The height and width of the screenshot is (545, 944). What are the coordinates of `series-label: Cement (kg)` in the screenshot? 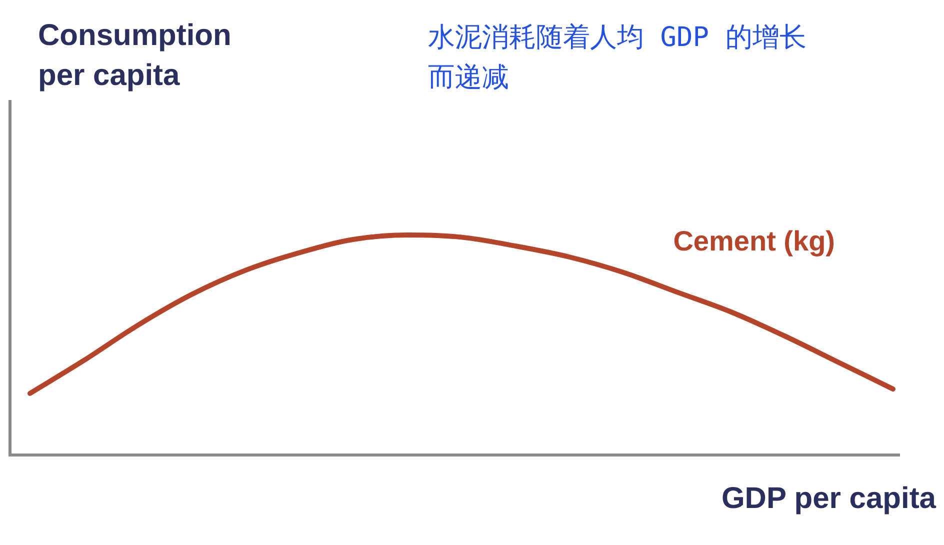 It's located at (754, 241).